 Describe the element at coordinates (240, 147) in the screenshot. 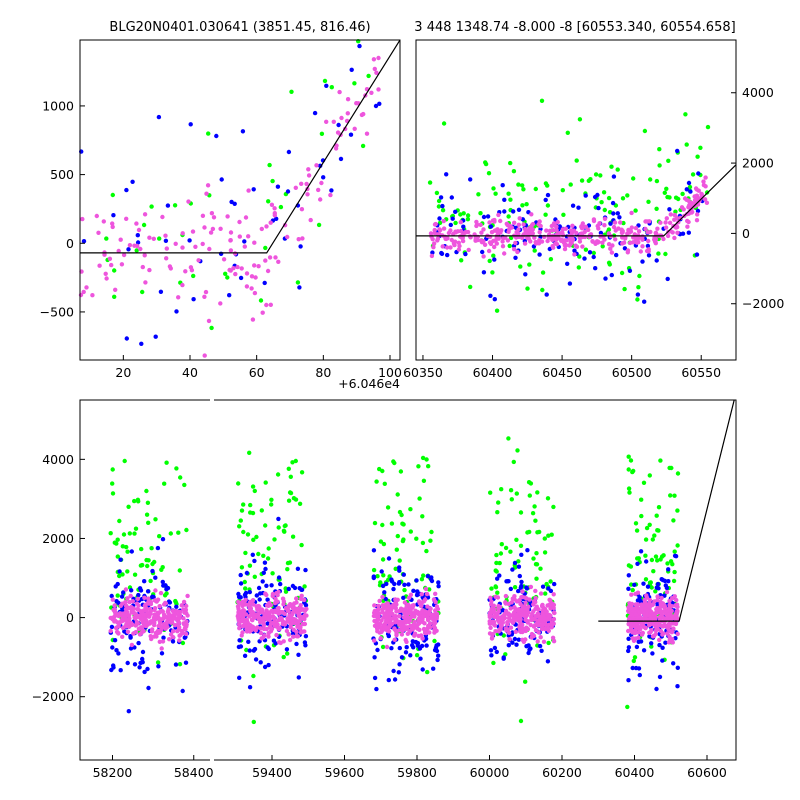

I see `top-left-model-line` at that location.